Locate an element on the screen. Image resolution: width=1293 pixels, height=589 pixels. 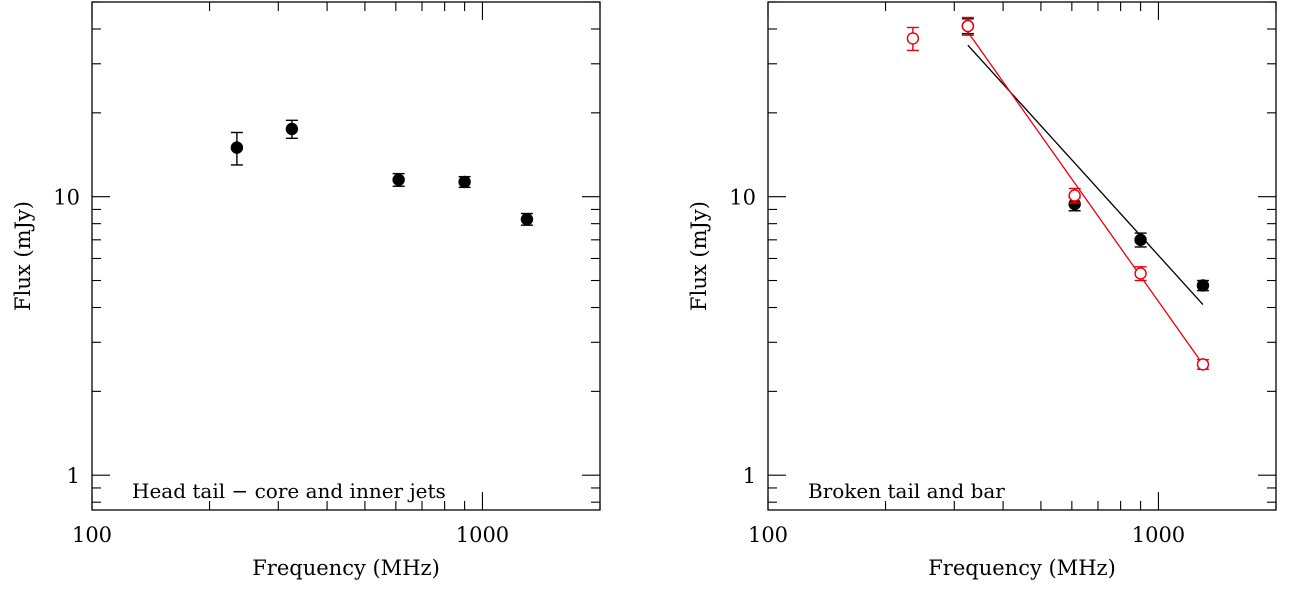
panel-annotation: Broken tail and bar is located at coordinates (906, 491).